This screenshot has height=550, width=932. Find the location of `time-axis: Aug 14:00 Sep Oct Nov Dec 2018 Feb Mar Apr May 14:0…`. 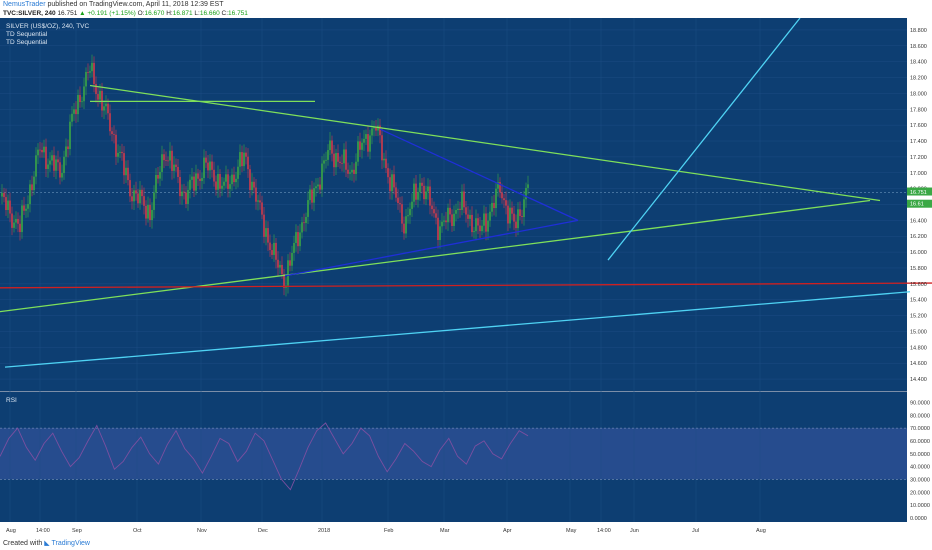

time-axis: Aug 14:00 Sep Oct Nov Dec 2018 Feb Mar Apr May 14:0… is located at coordinates (386, 531).